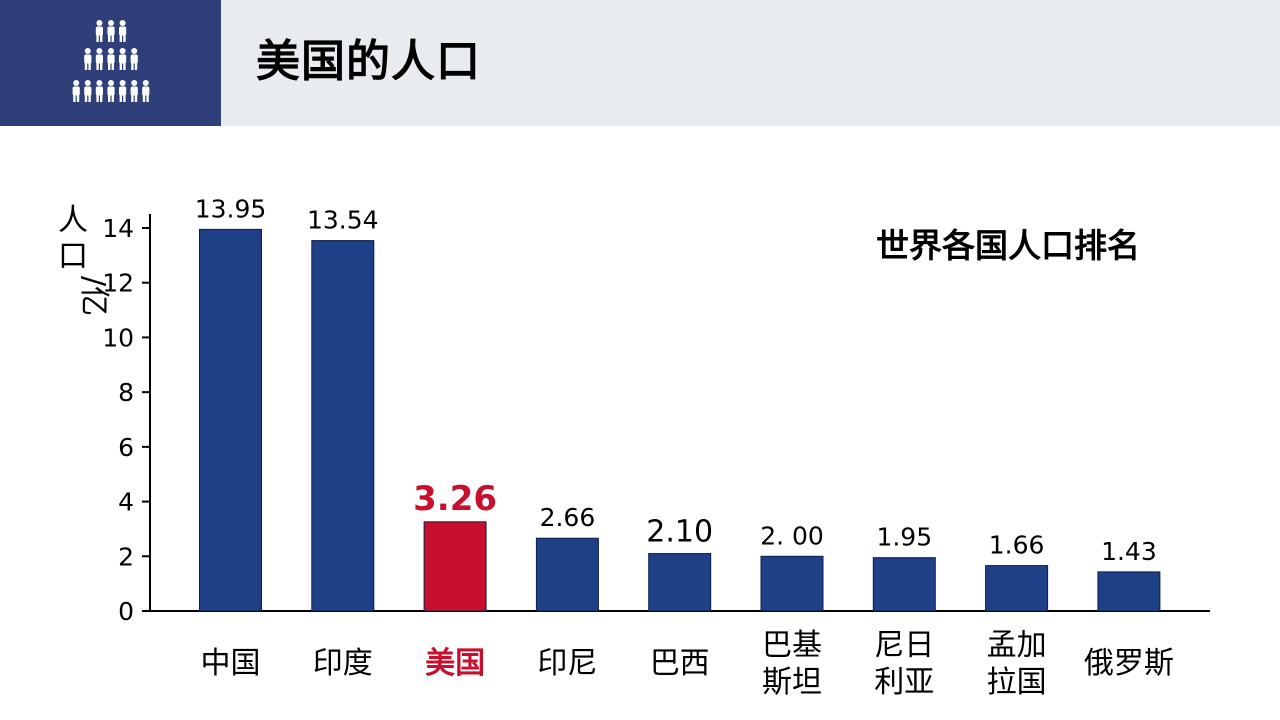  I want to click on x-tick-label: 美国, so click(455, 663).